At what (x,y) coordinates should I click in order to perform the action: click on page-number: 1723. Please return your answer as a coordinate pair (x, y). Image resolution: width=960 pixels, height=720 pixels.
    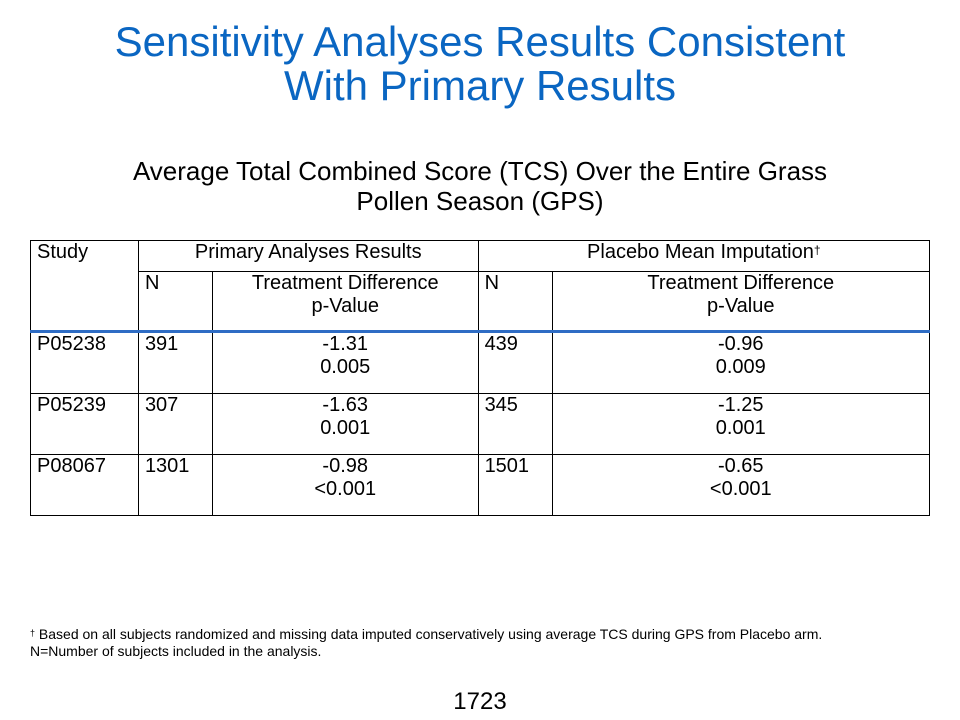
    Looking at the image, I should click on (480, 701).